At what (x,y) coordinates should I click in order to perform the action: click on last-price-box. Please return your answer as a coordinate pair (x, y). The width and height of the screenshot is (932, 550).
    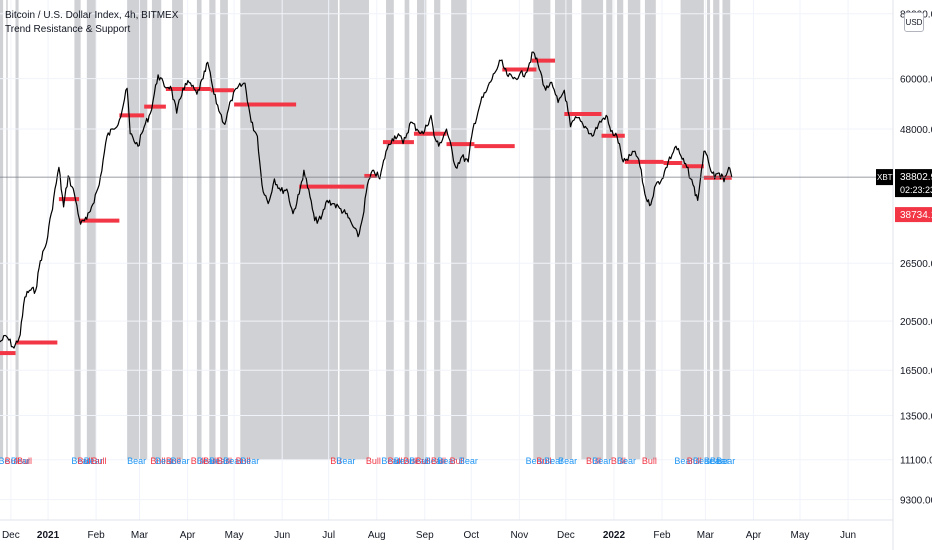
    Looking at the image, I should click on (913, 183).